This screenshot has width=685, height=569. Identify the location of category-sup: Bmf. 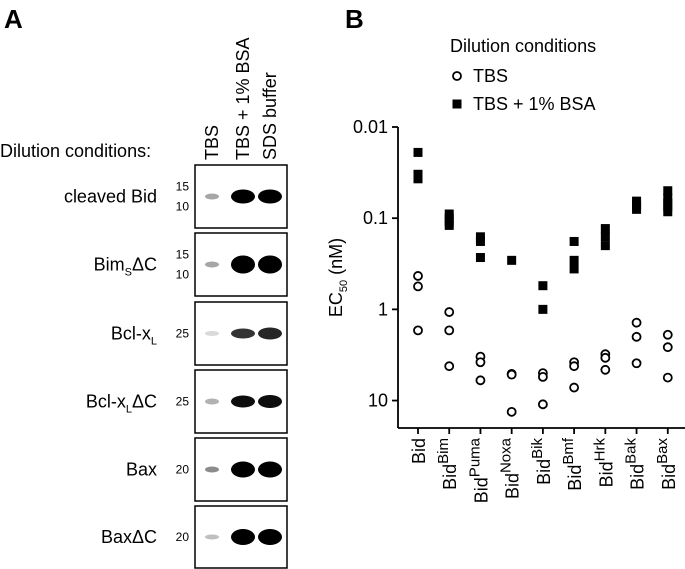
(568, 451).